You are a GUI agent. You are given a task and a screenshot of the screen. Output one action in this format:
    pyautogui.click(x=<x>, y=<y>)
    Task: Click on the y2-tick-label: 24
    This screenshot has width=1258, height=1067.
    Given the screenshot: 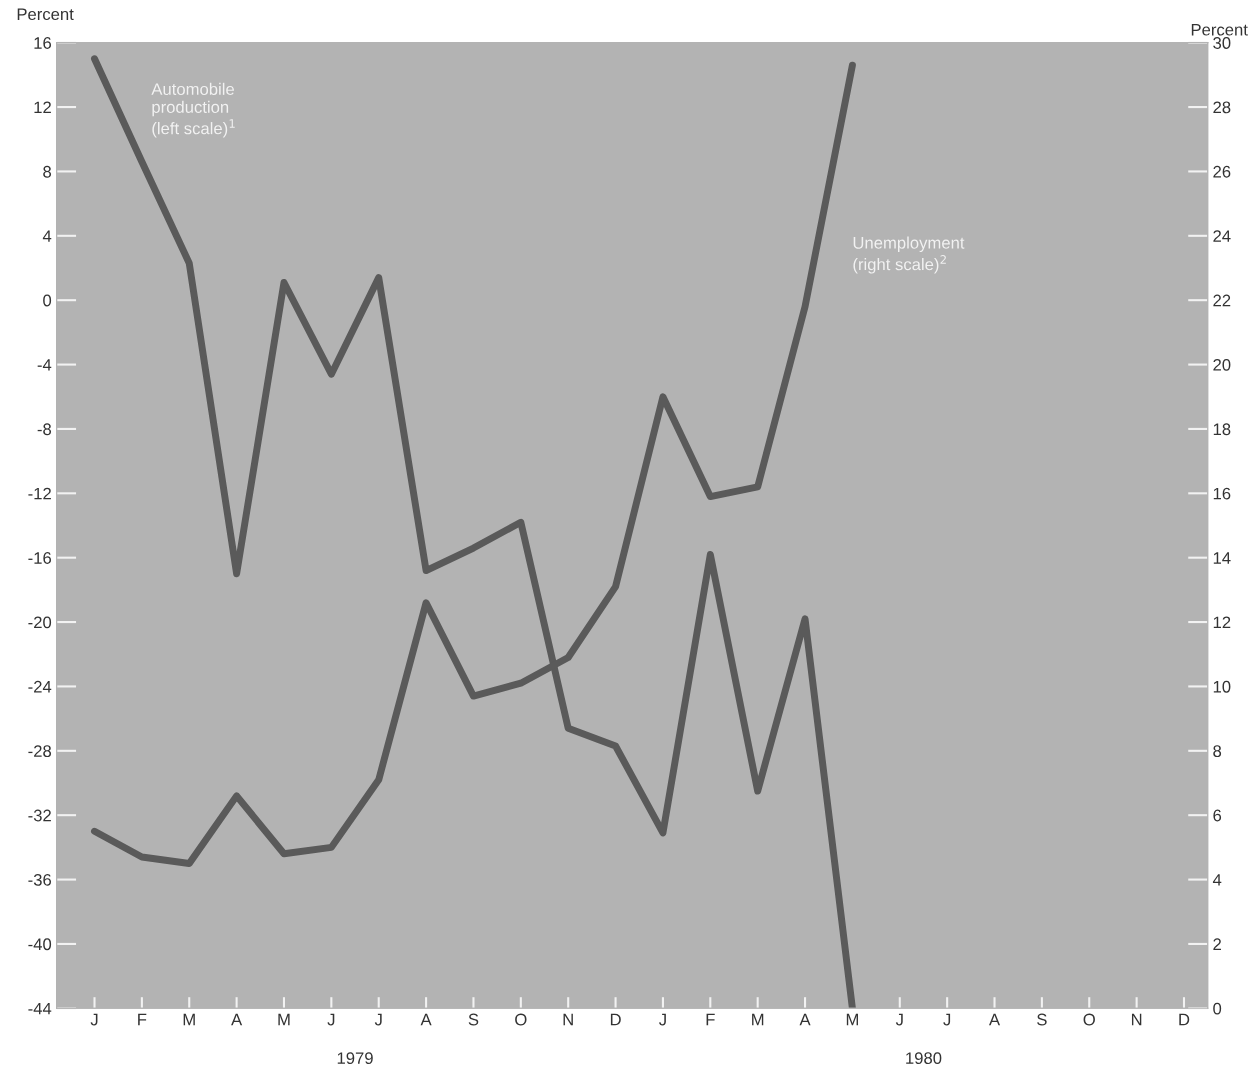 What is the action you would take?
    pyautogui.click(x=1222, y=236)
    